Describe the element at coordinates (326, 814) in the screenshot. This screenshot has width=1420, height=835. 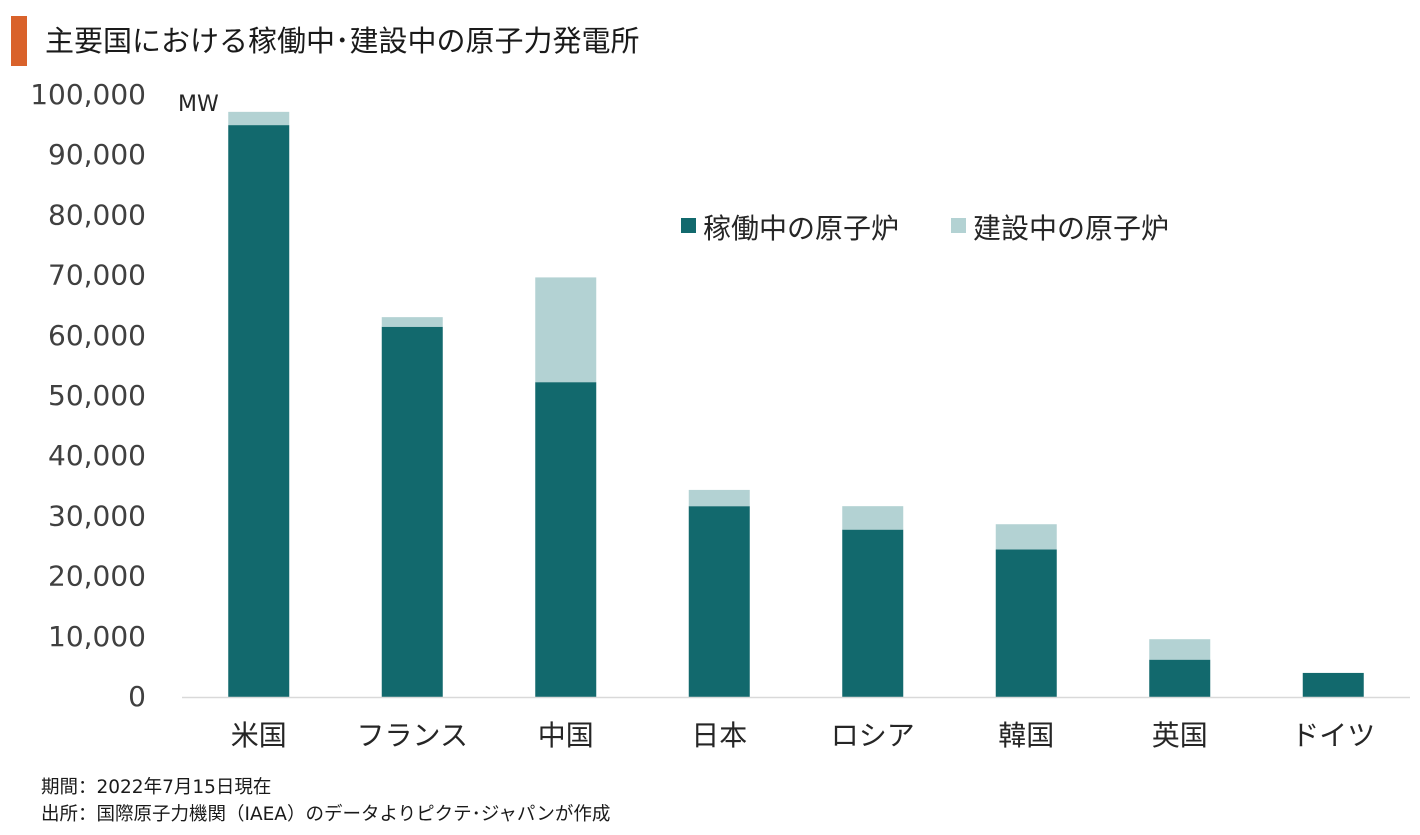
I see `footnote-source: 出所：国際原子力機関（IAEA）のデータよりピクテ･ジャパンが作成` at that location.